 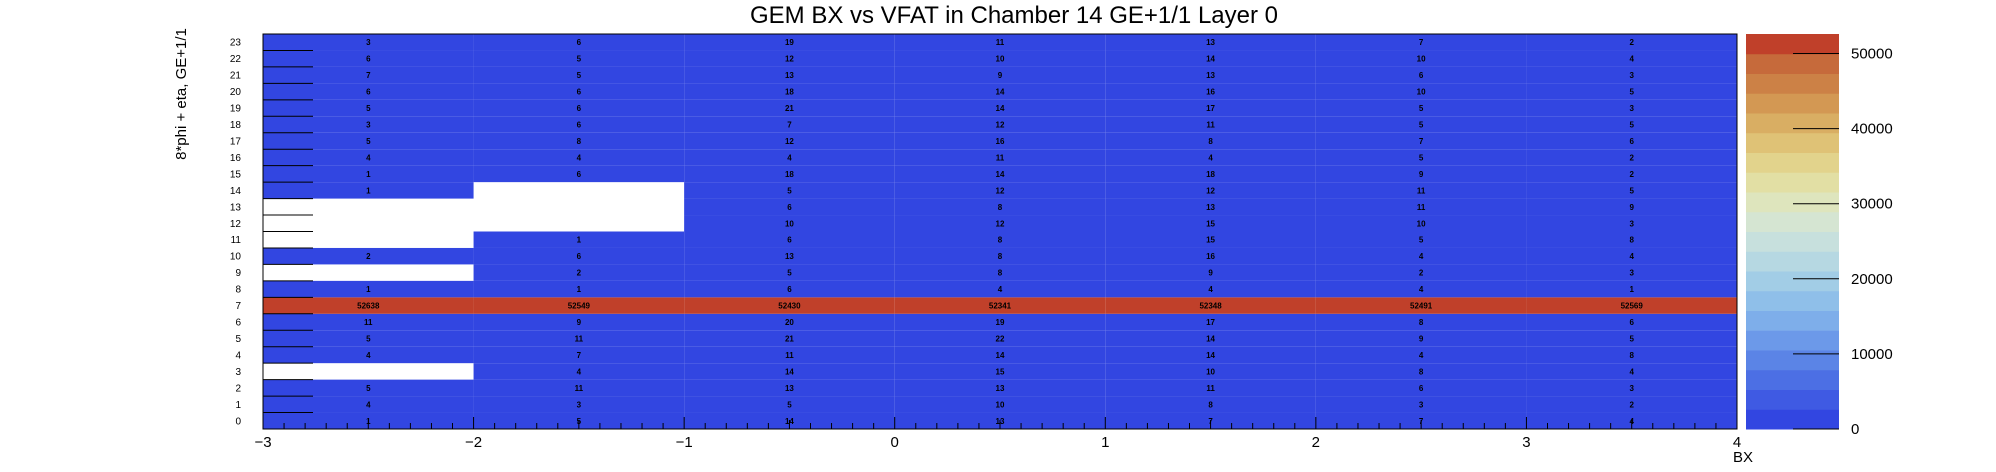 I want to click on y-tick-label: 9, so click(x=238, y=273).